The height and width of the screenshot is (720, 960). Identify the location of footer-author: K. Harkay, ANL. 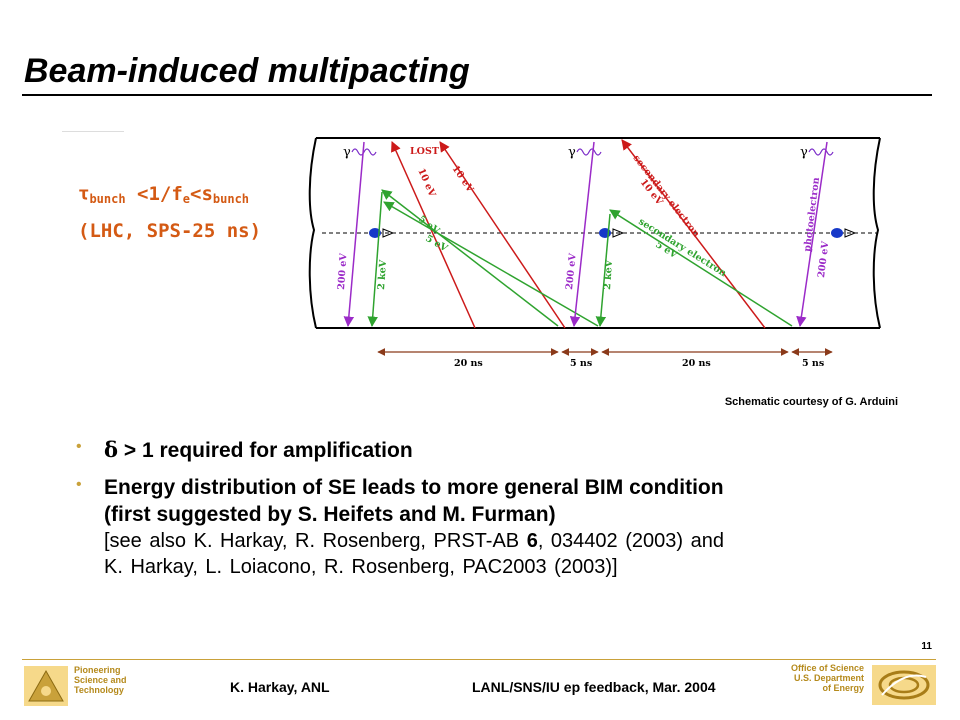
(280, 687).